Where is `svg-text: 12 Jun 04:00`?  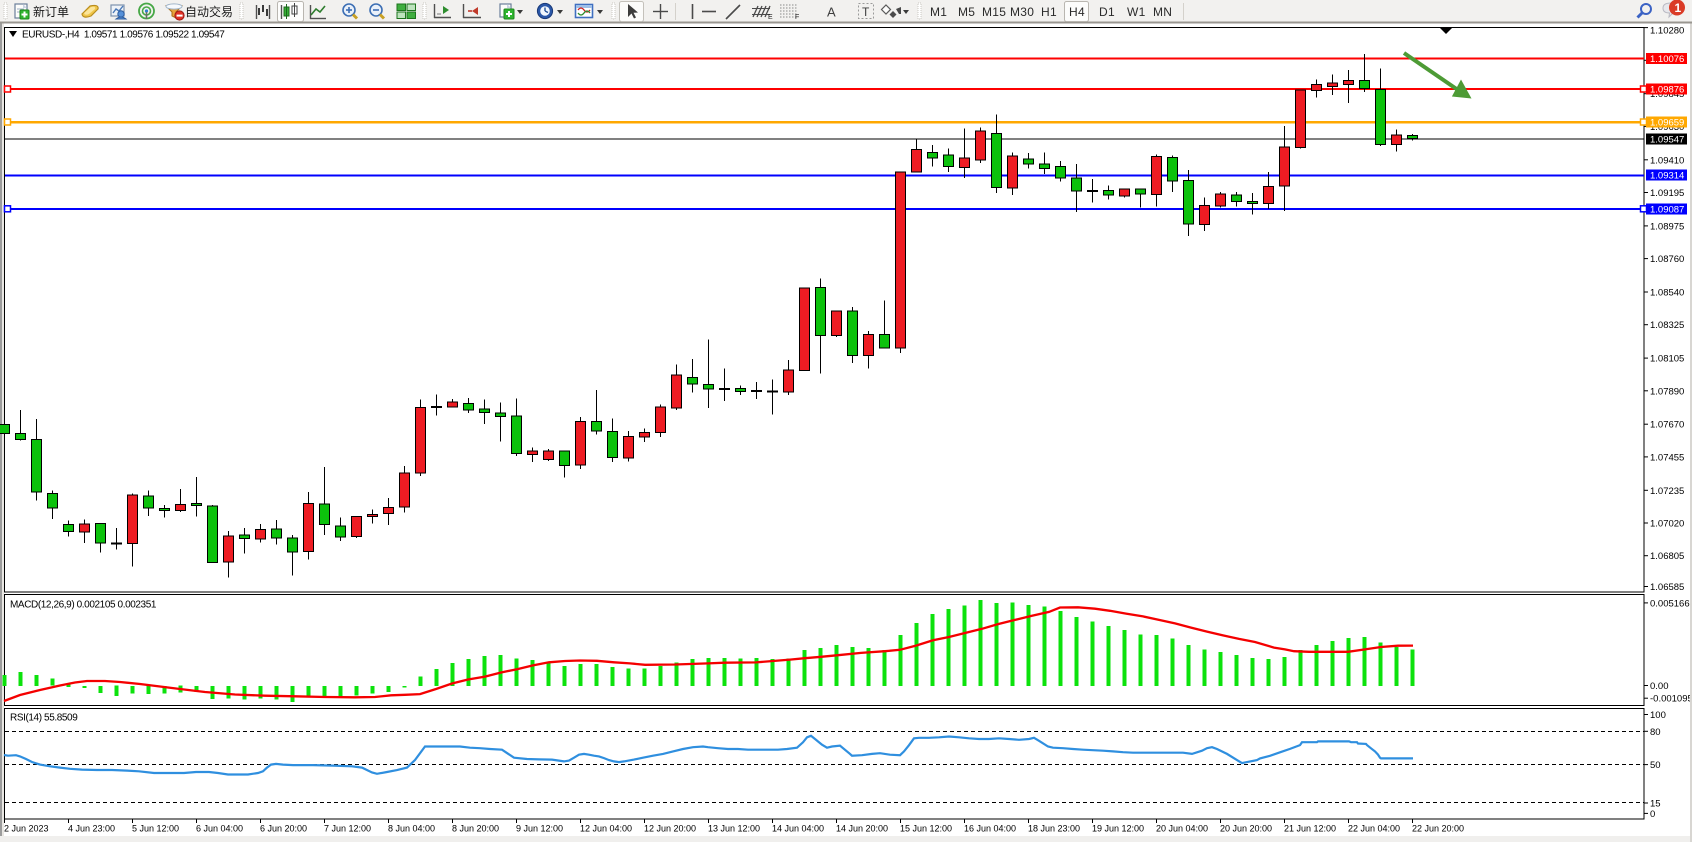 svg-text: 12 Jun 04:00 is located at coordinates (606, 829).